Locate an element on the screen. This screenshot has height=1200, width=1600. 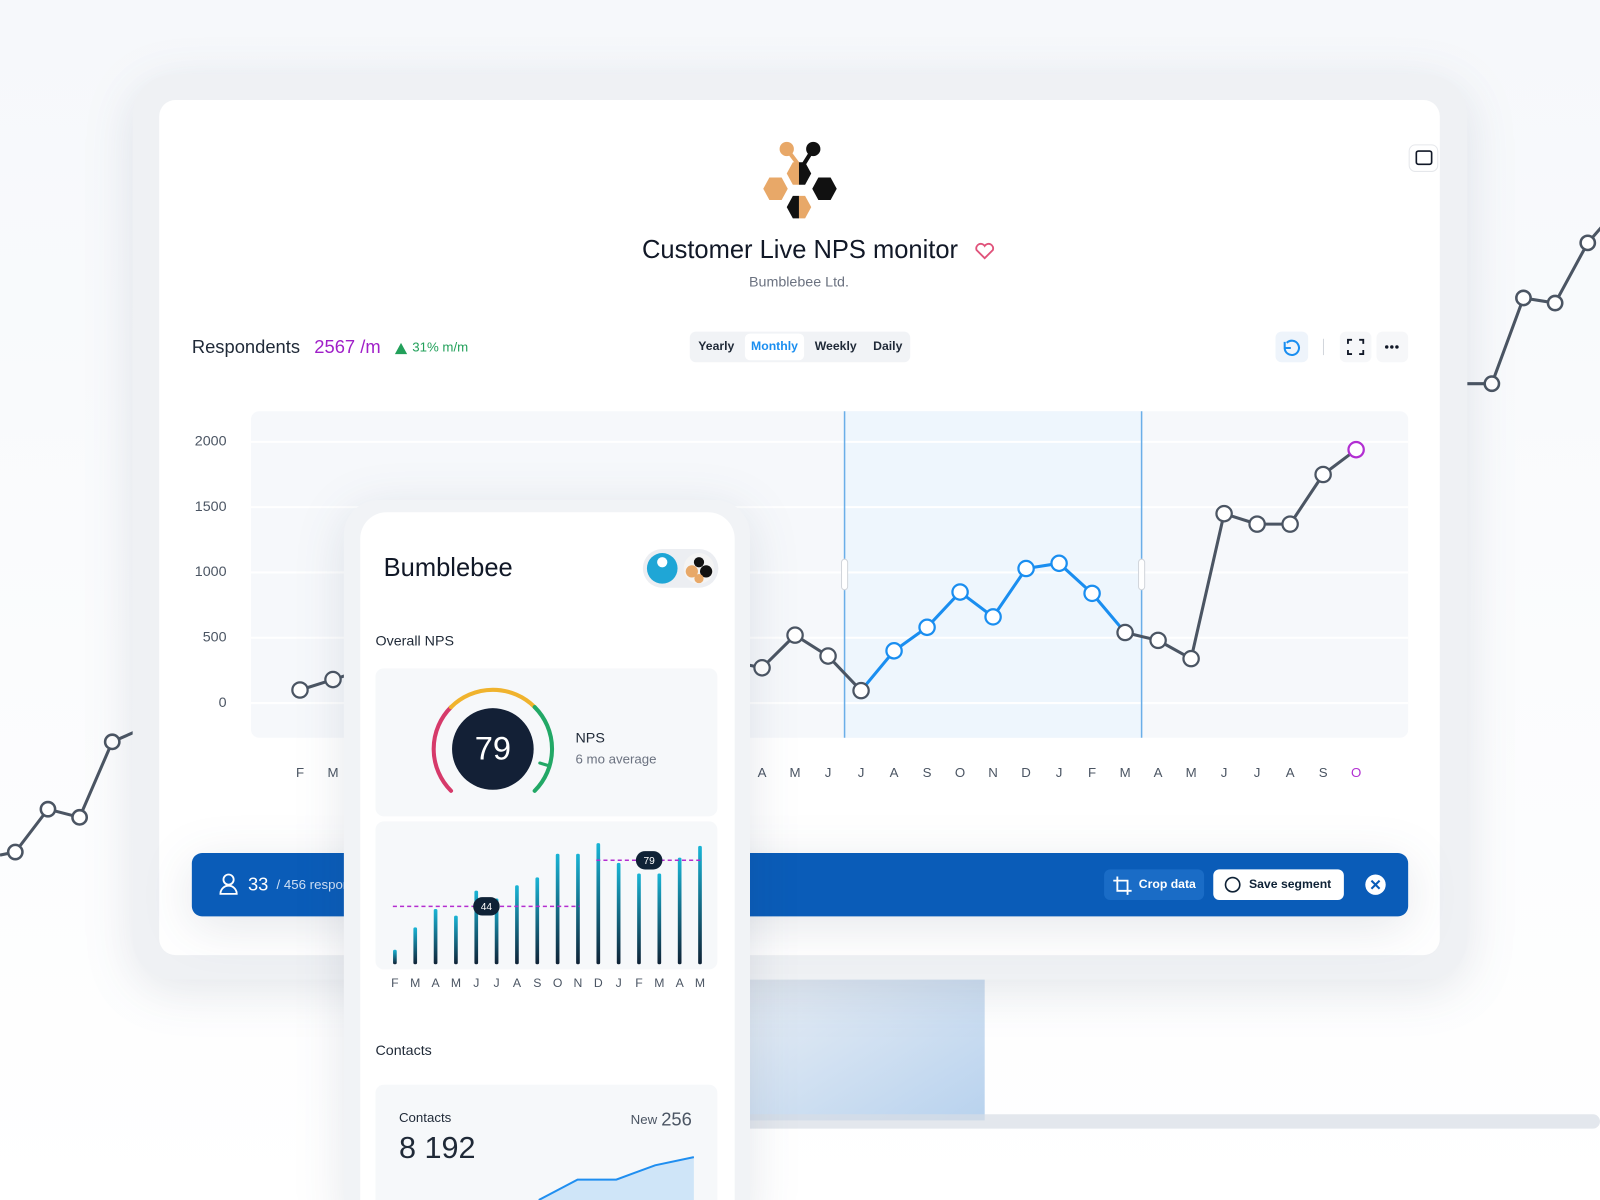
x-tick-label: F is located at coordinates (638, 983).